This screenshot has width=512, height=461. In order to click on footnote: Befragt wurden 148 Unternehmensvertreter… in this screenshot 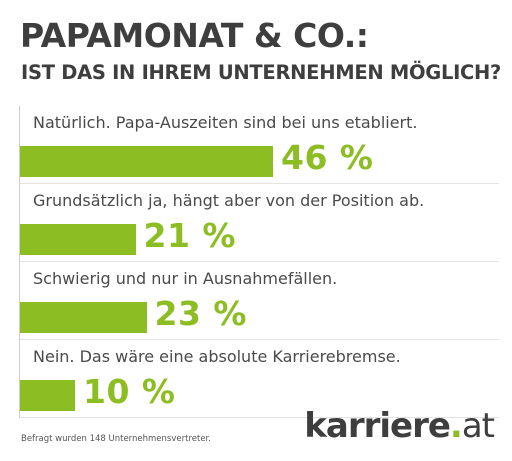, I will do `click(116, 439)`.